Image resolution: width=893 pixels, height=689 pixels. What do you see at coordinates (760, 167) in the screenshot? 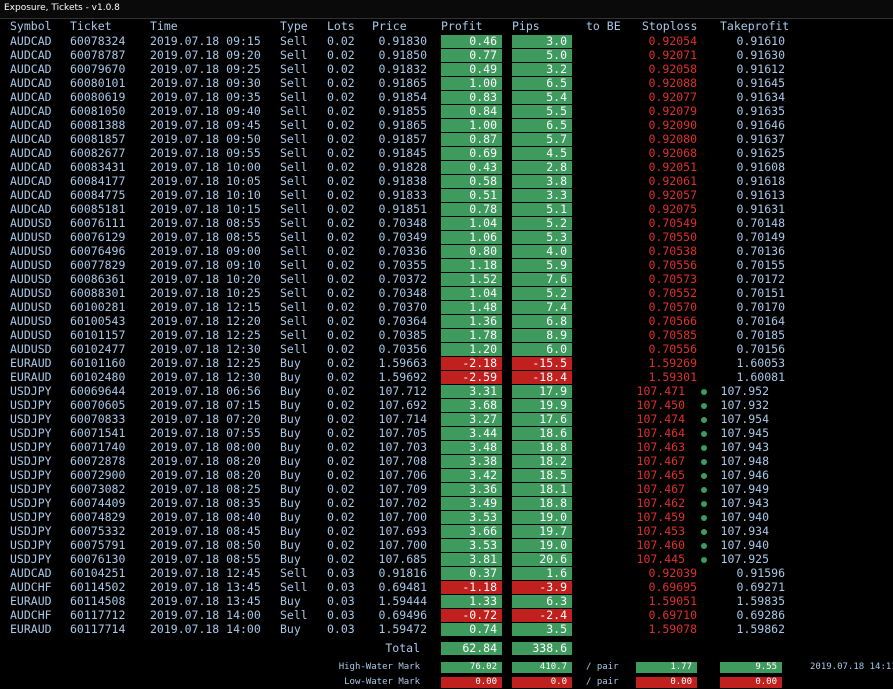
I see `takeprofit: 0.91608` at bounding box center [760, 167].